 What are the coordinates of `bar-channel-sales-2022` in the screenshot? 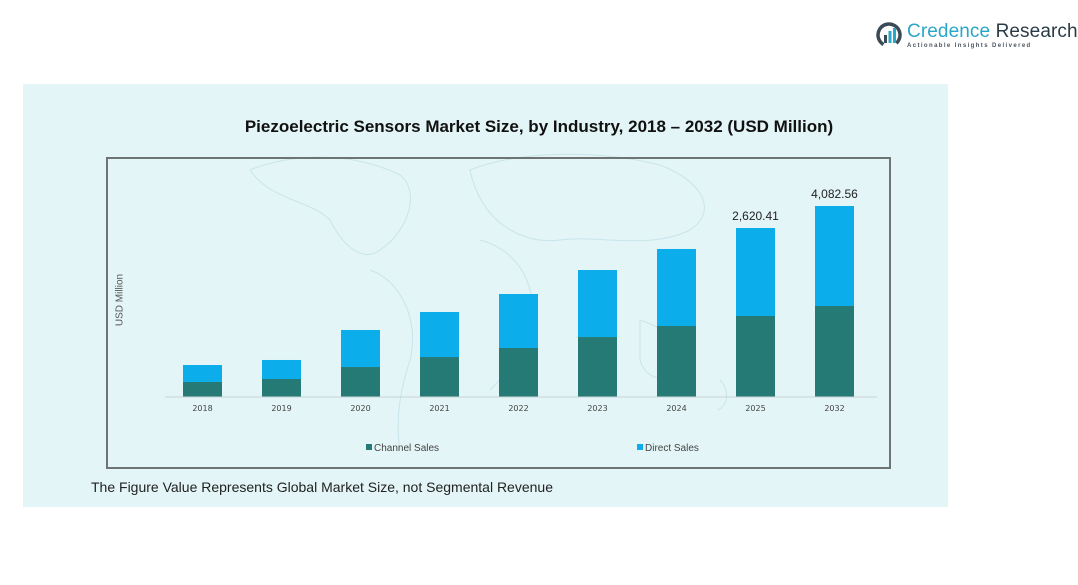 It's located at (518, 372).